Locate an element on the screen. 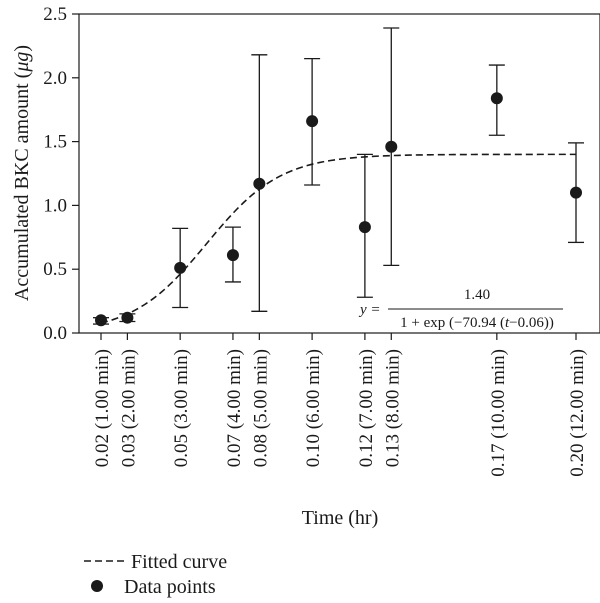  equation-denominator: 1 + exp (−70.94 (t−0.06)) is located at coordinates (477, 323).